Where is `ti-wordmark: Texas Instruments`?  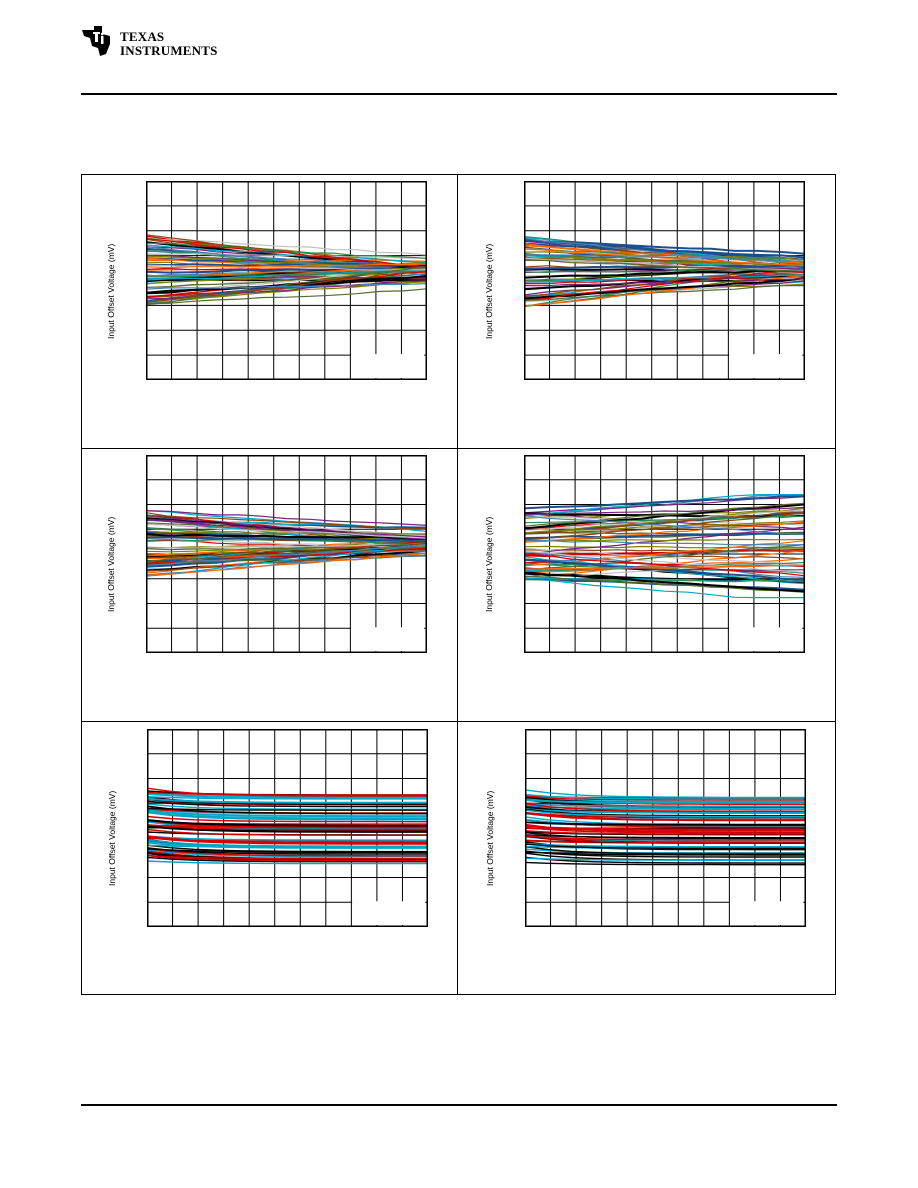
ti-wordmark: Texas Instruments is located at coordinates (169, 44).